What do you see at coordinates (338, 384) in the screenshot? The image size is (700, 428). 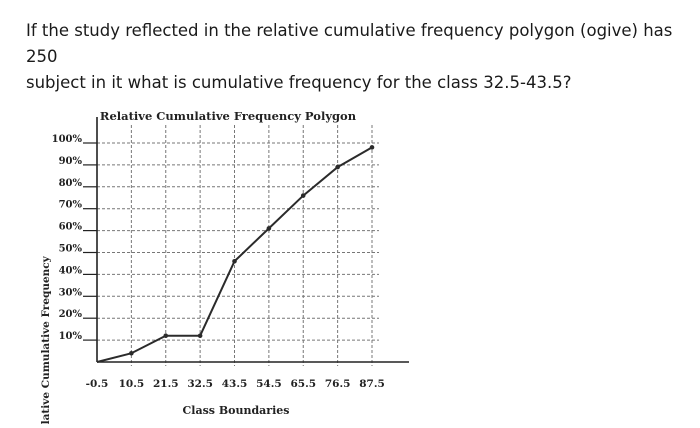 I see `x-tick-label: 76.5` at bounding box center [338, 384].